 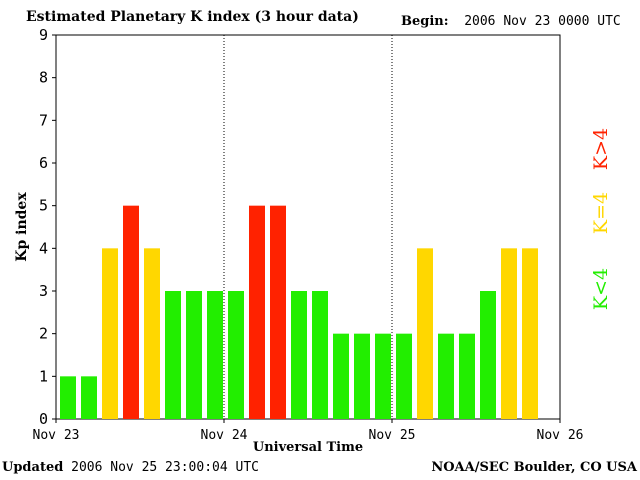 I want to click on y-tick-label: 4, so click(x=43, y=248).